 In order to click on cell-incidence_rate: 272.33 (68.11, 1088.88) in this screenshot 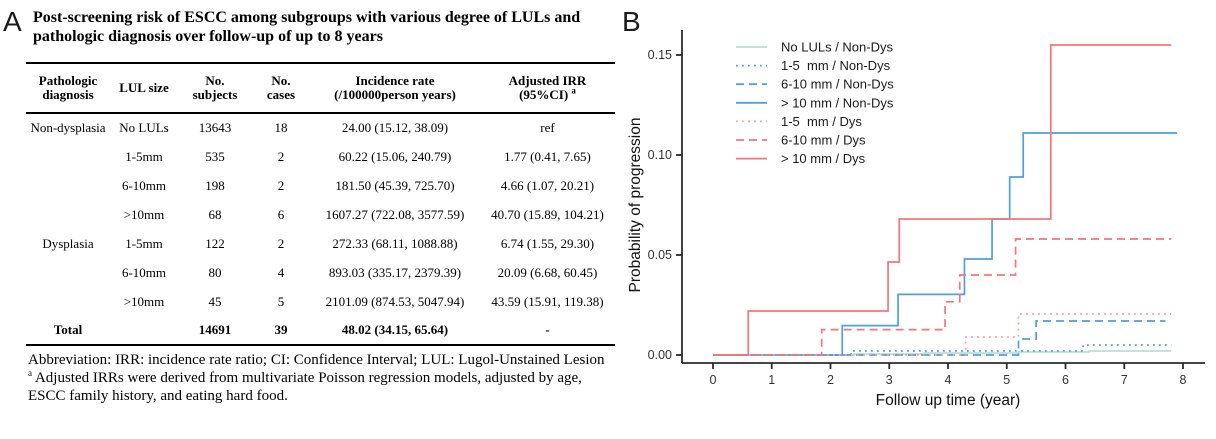, I will do `click(395, 243)`.